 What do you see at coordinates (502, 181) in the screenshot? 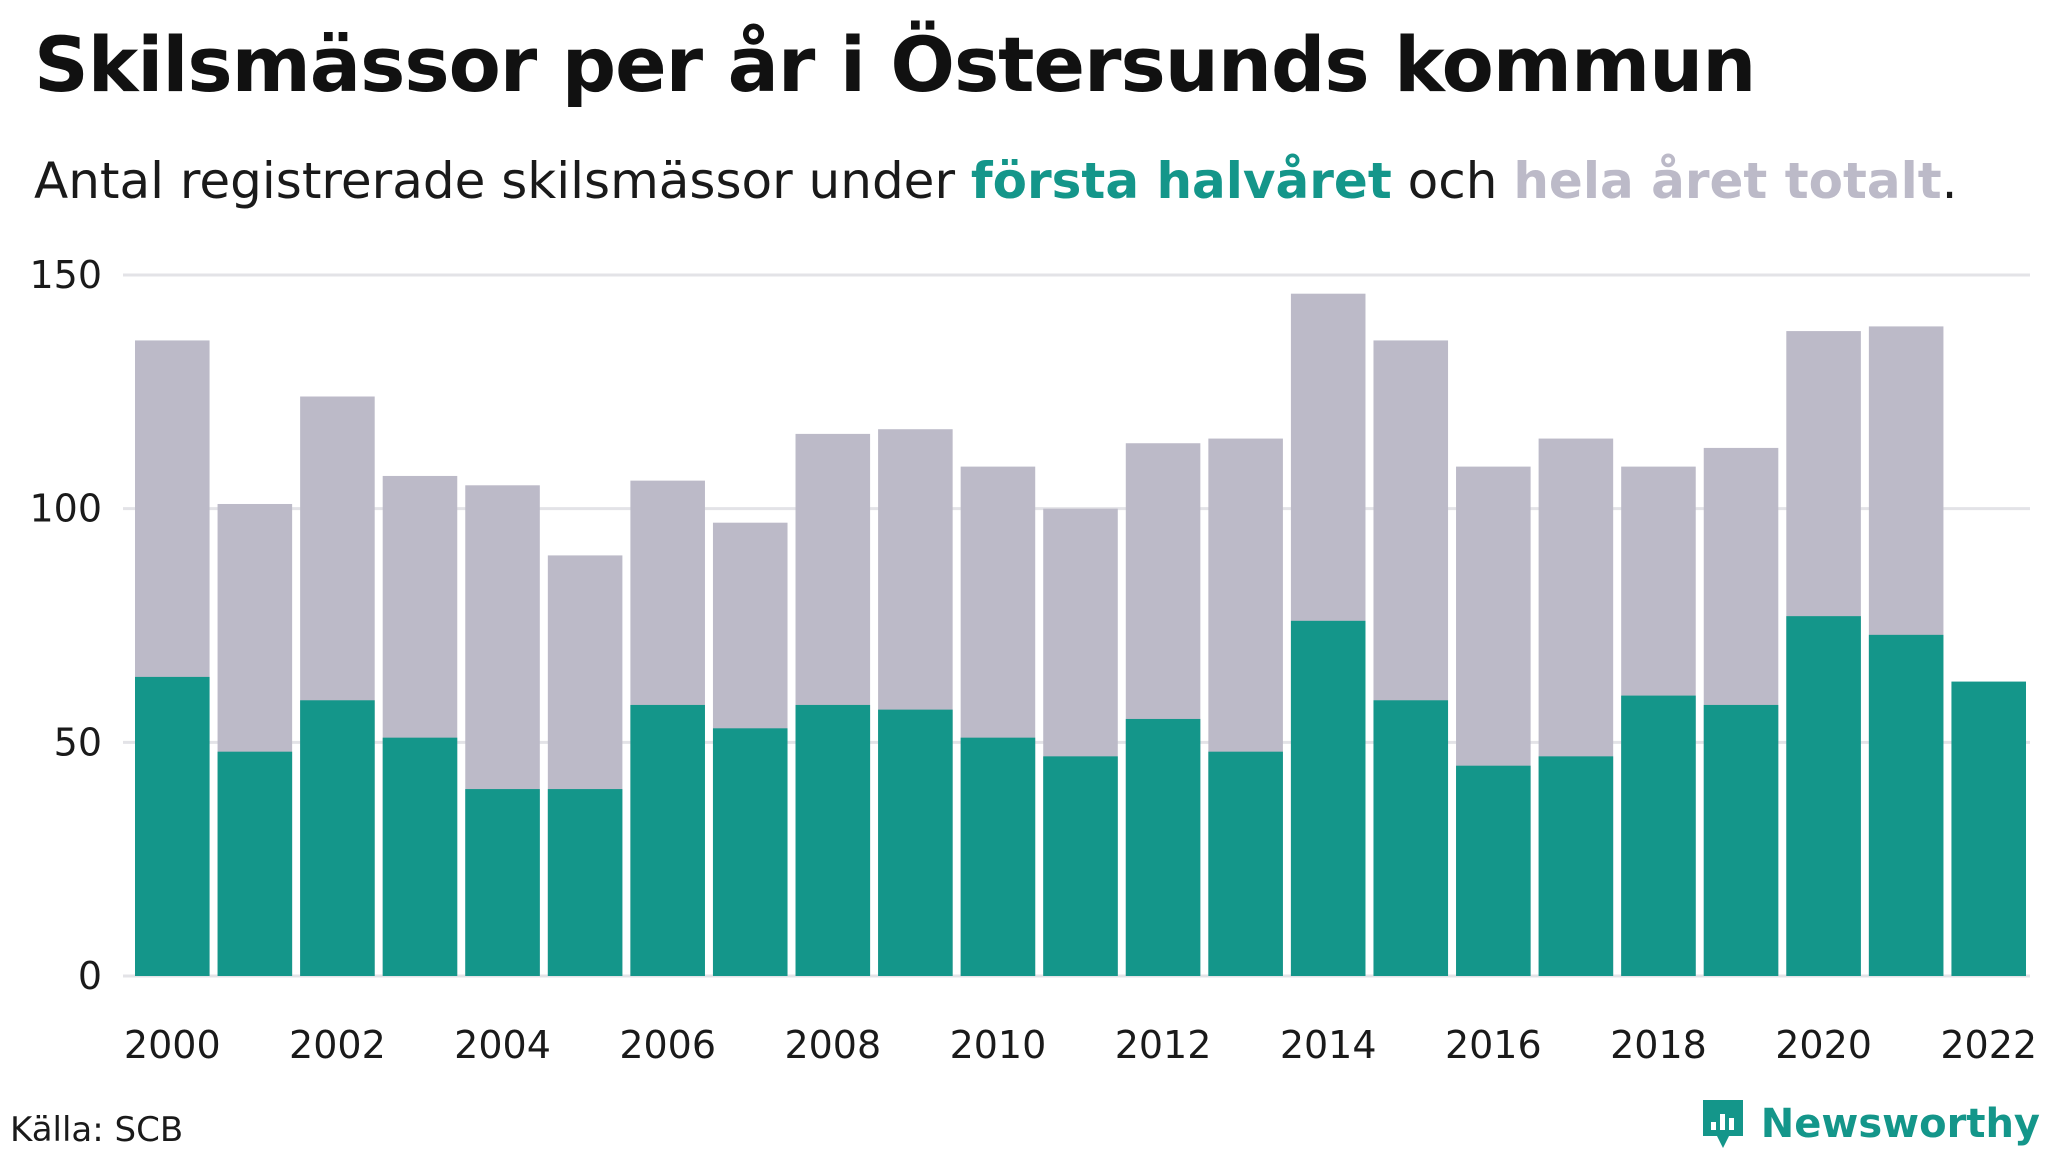
I see `subtitle-prefix: Antal registrerade skilsmässor under` at bounding box center [502, 181].